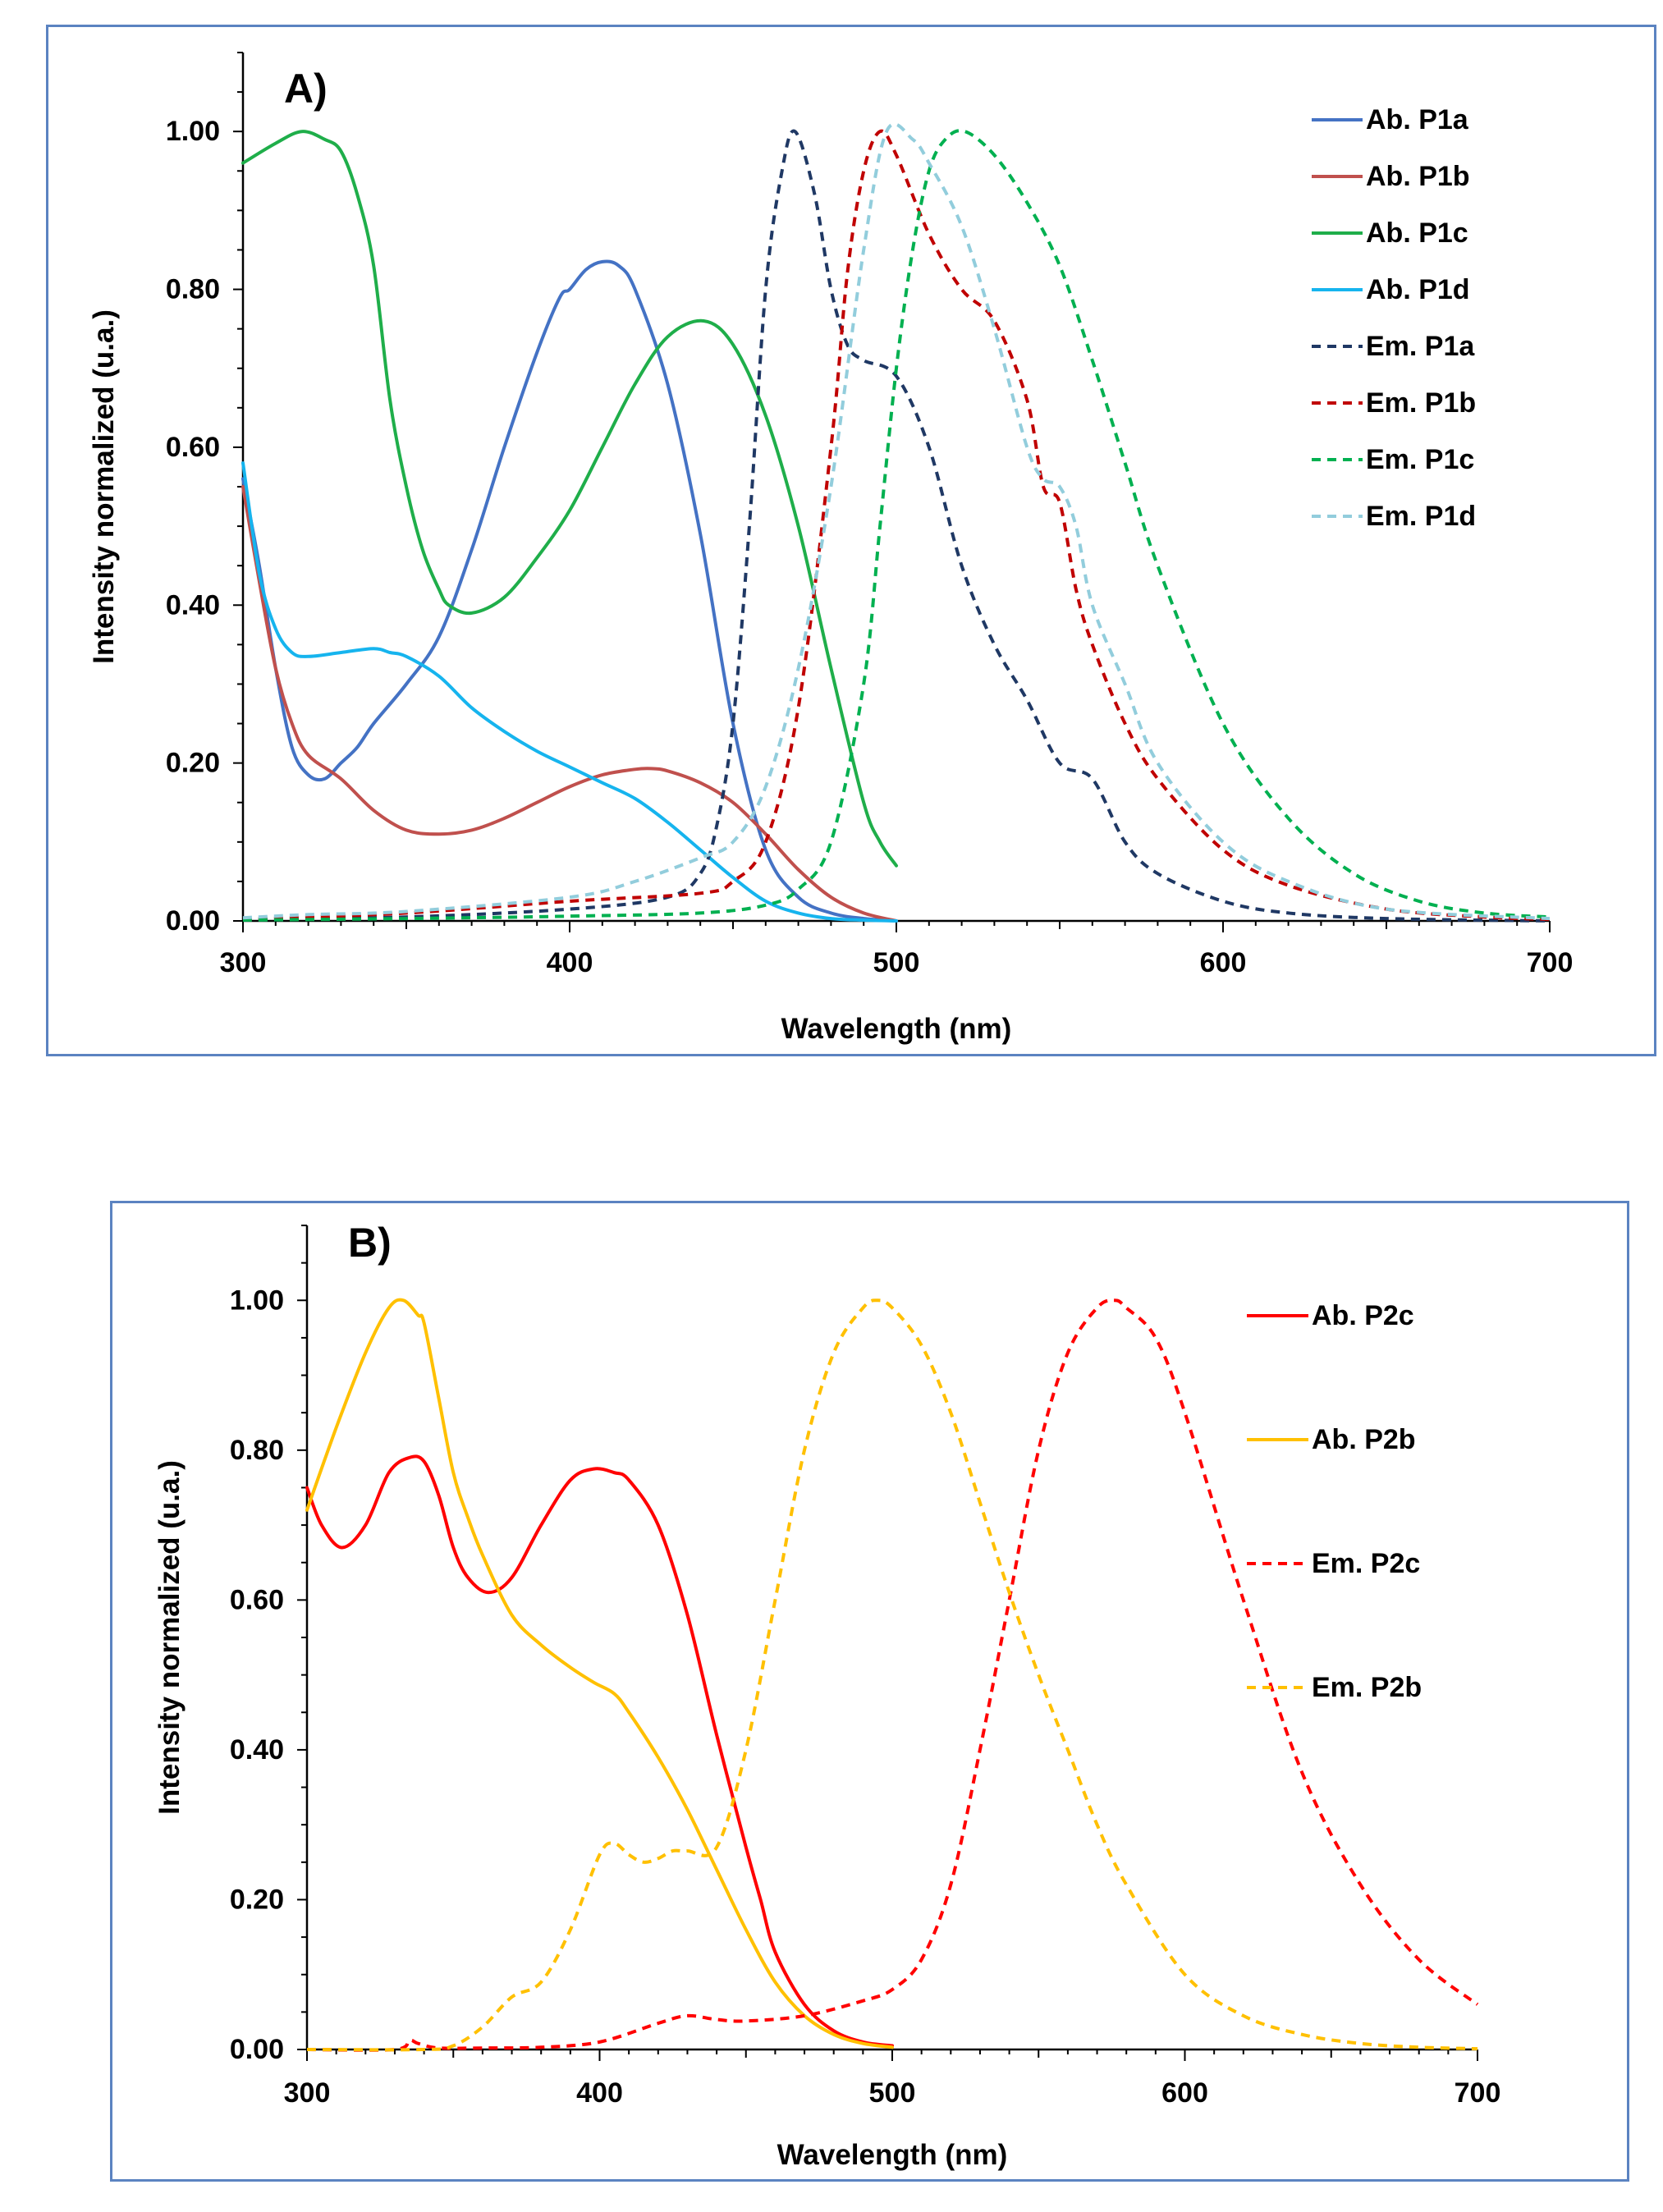 The image size is (1663, 2212). Describe the element at coordinates (1367, 1688) in the screenshot. I see `b-legend-label-4: Em. P2b` at that location.